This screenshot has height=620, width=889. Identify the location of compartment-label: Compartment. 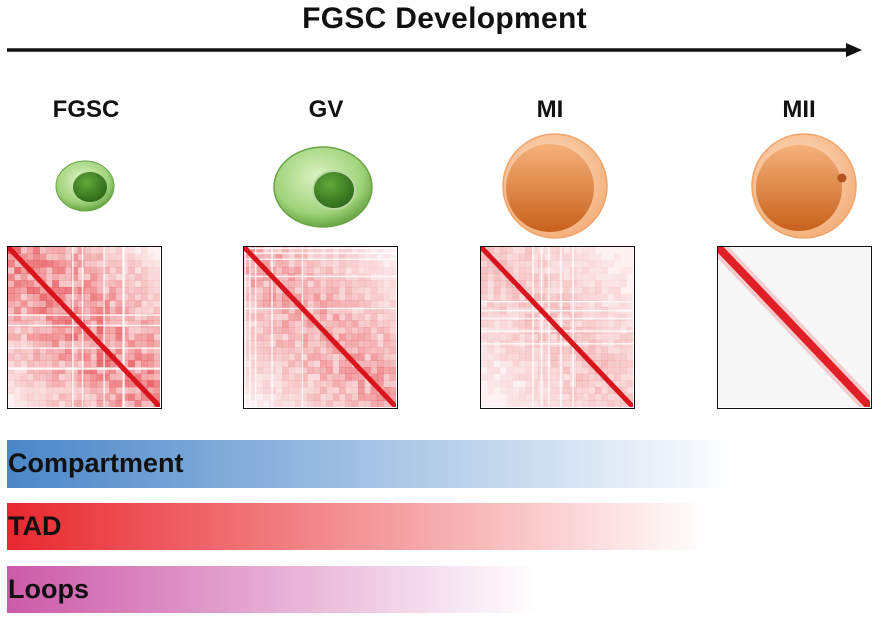
(96, 463).